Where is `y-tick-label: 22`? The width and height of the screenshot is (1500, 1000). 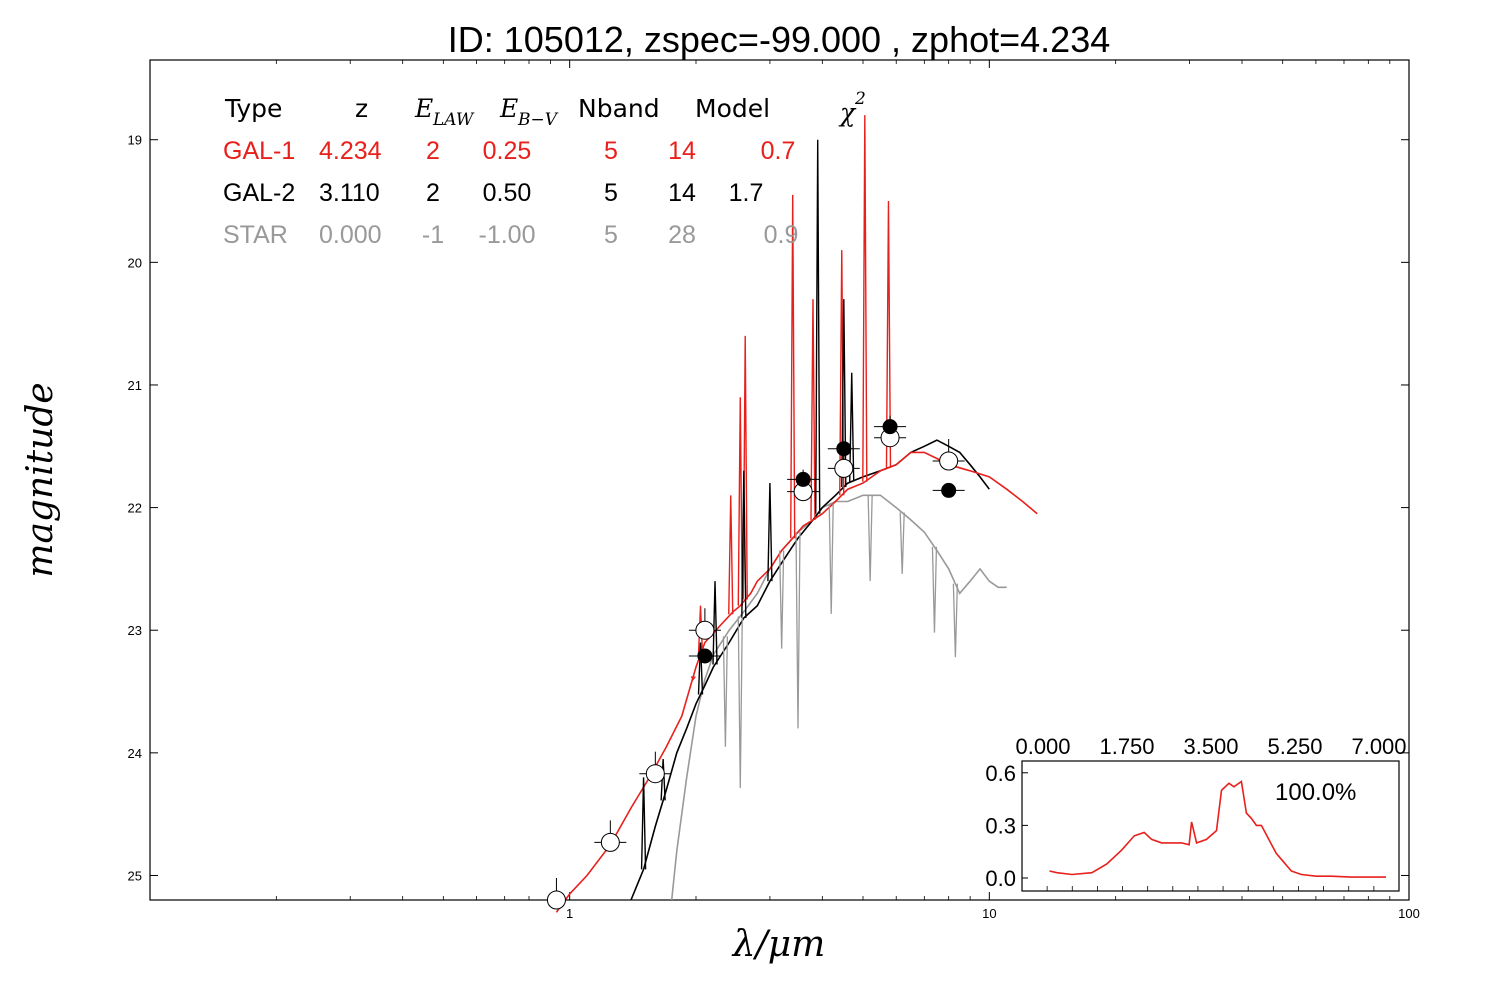
y-tick-label: 22 is located at coordinates (135, 508).